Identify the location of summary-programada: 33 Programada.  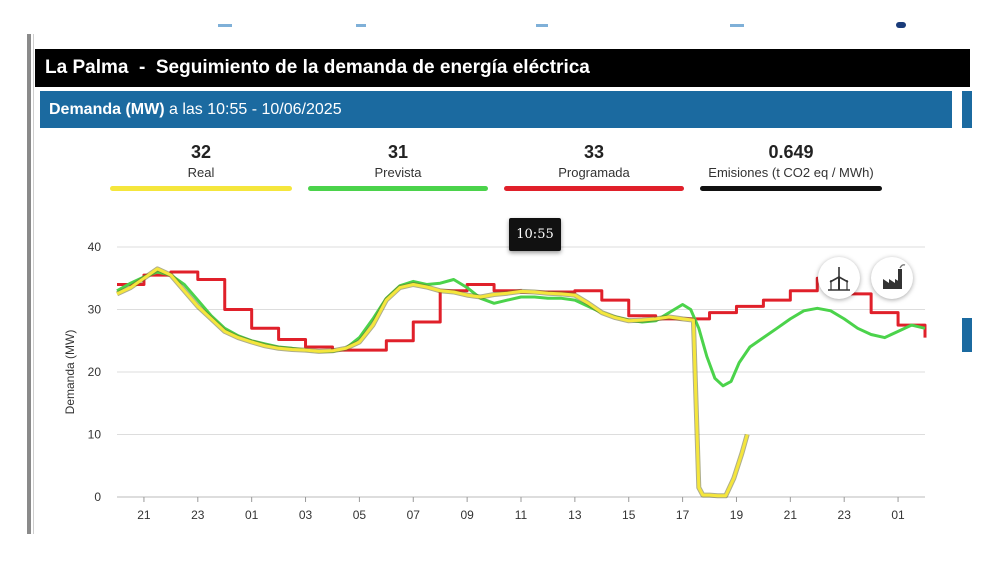
(594, 165).